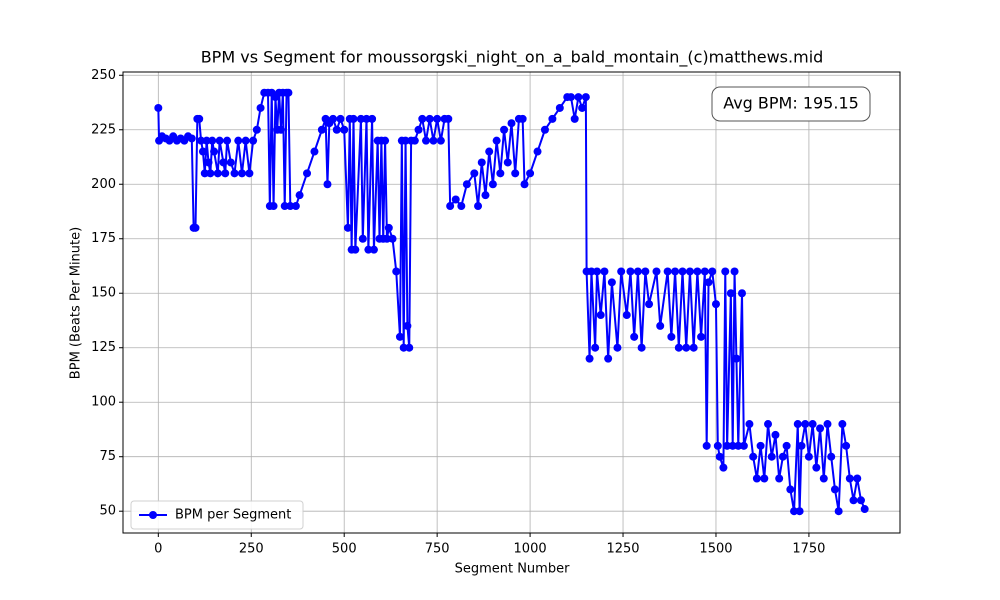 This screenshot has width=1000, height=600. Describe the element at coordinates (107, 511) in the screenshot. I see `y-tick-label: 50` at that location.